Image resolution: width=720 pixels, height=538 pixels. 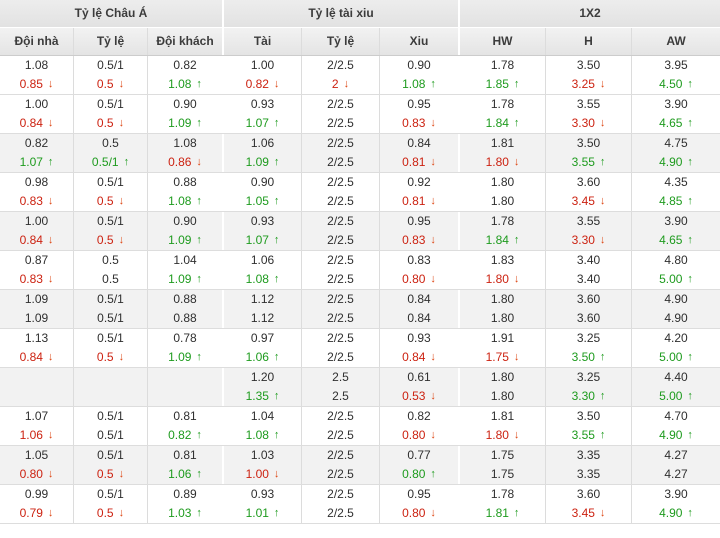 I want to click on odds-number: 0.5, so click(x=105, y=357).